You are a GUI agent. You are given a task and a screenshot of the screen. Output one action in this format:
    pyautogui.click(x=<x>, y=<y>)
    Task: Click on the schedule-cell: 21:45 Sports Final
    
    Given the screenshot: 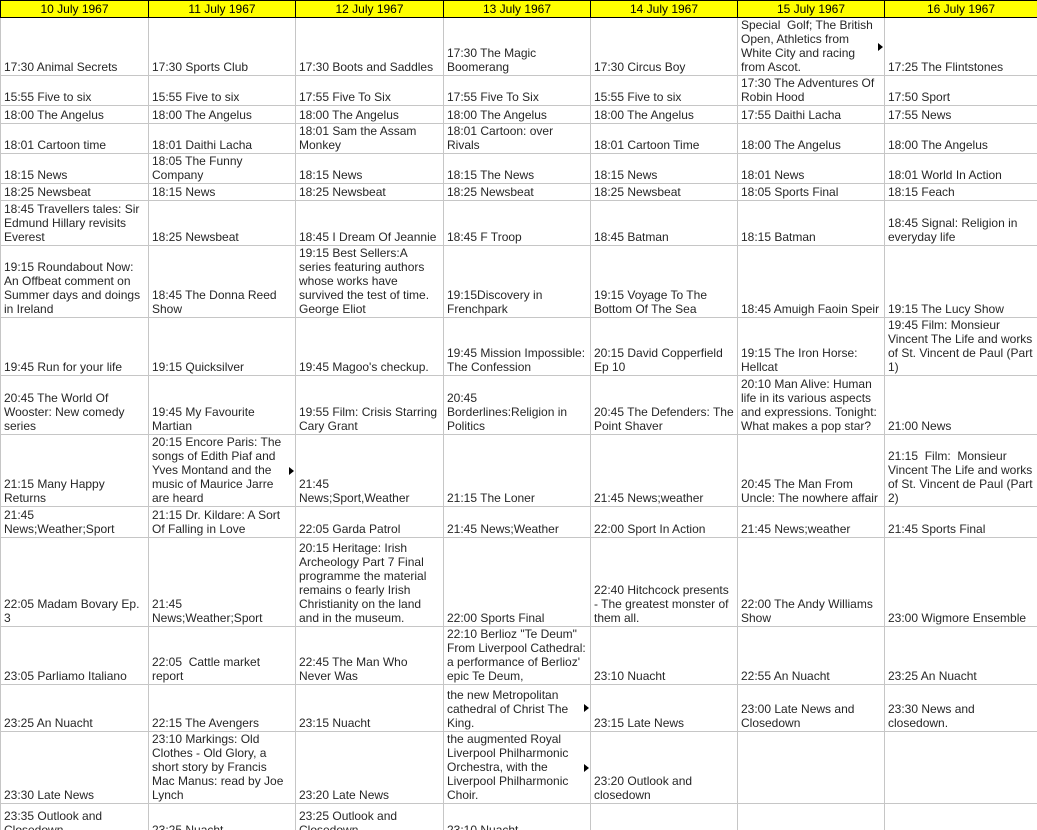 What is the action you would take?
    pyautogui.click(x=960, y=522)
    